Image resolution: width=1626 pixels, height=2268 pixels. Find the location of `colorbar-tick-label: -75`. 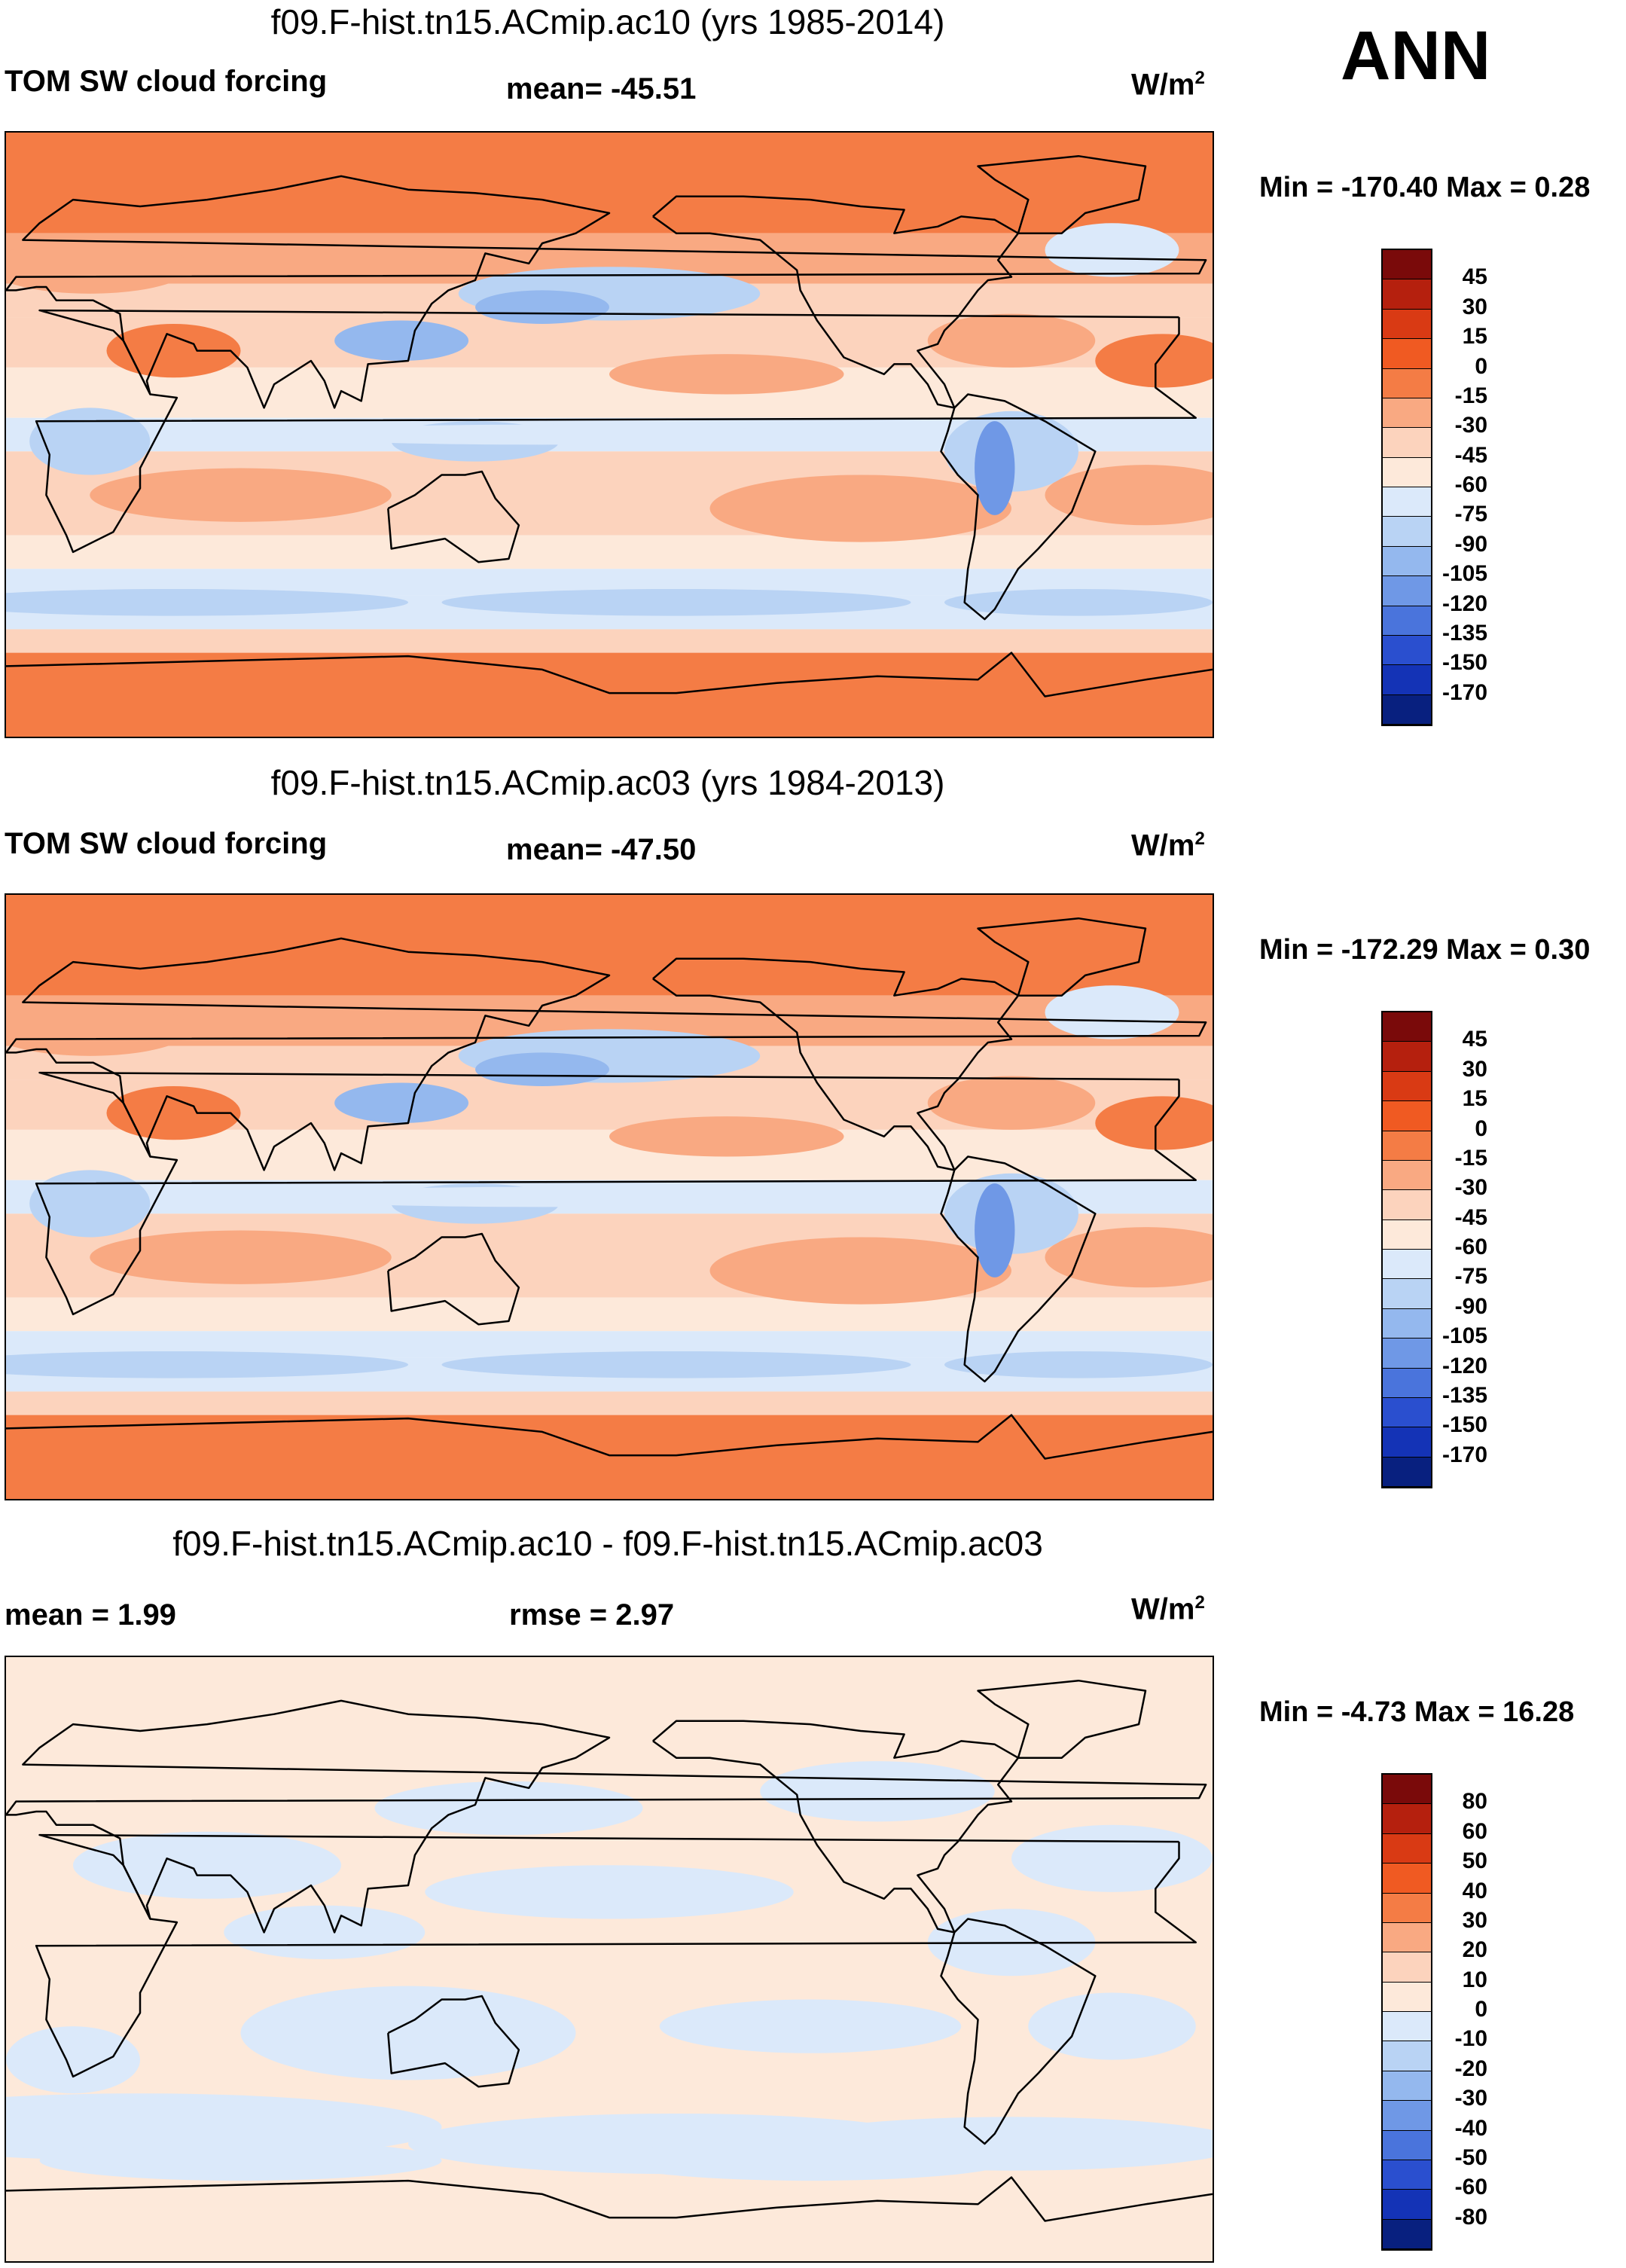

colorbar-tick-label: -75 is located at coordinates (1470, 1277).